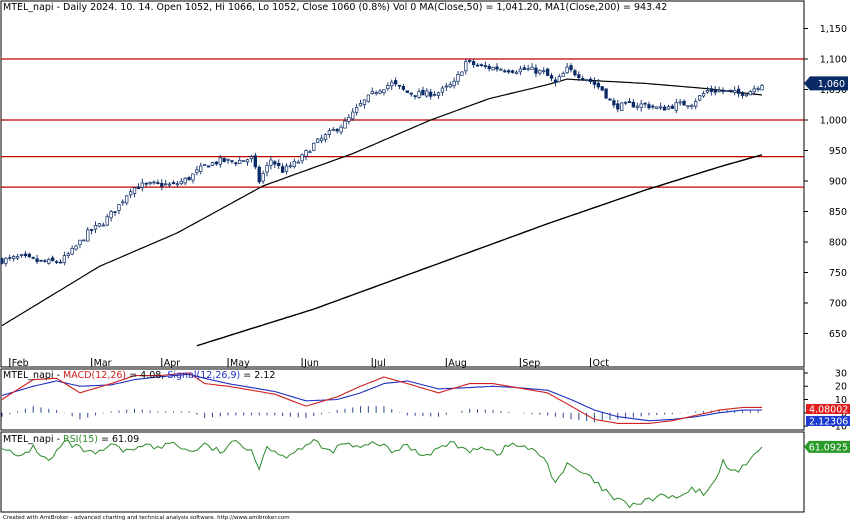 This screenshot has width=850, height=521. Describe the element at coordinates (833, 121) in the screenshot. I see `y-tick-label: 1,000` at that location.